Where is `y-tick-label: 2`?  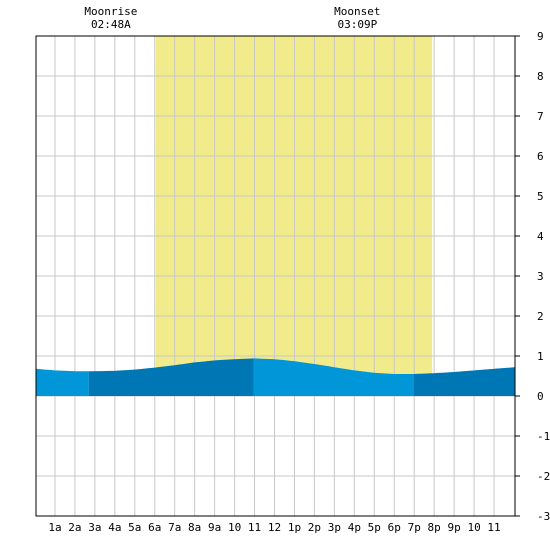
y-tick-label: 2 is located at coordinates (540, 316).